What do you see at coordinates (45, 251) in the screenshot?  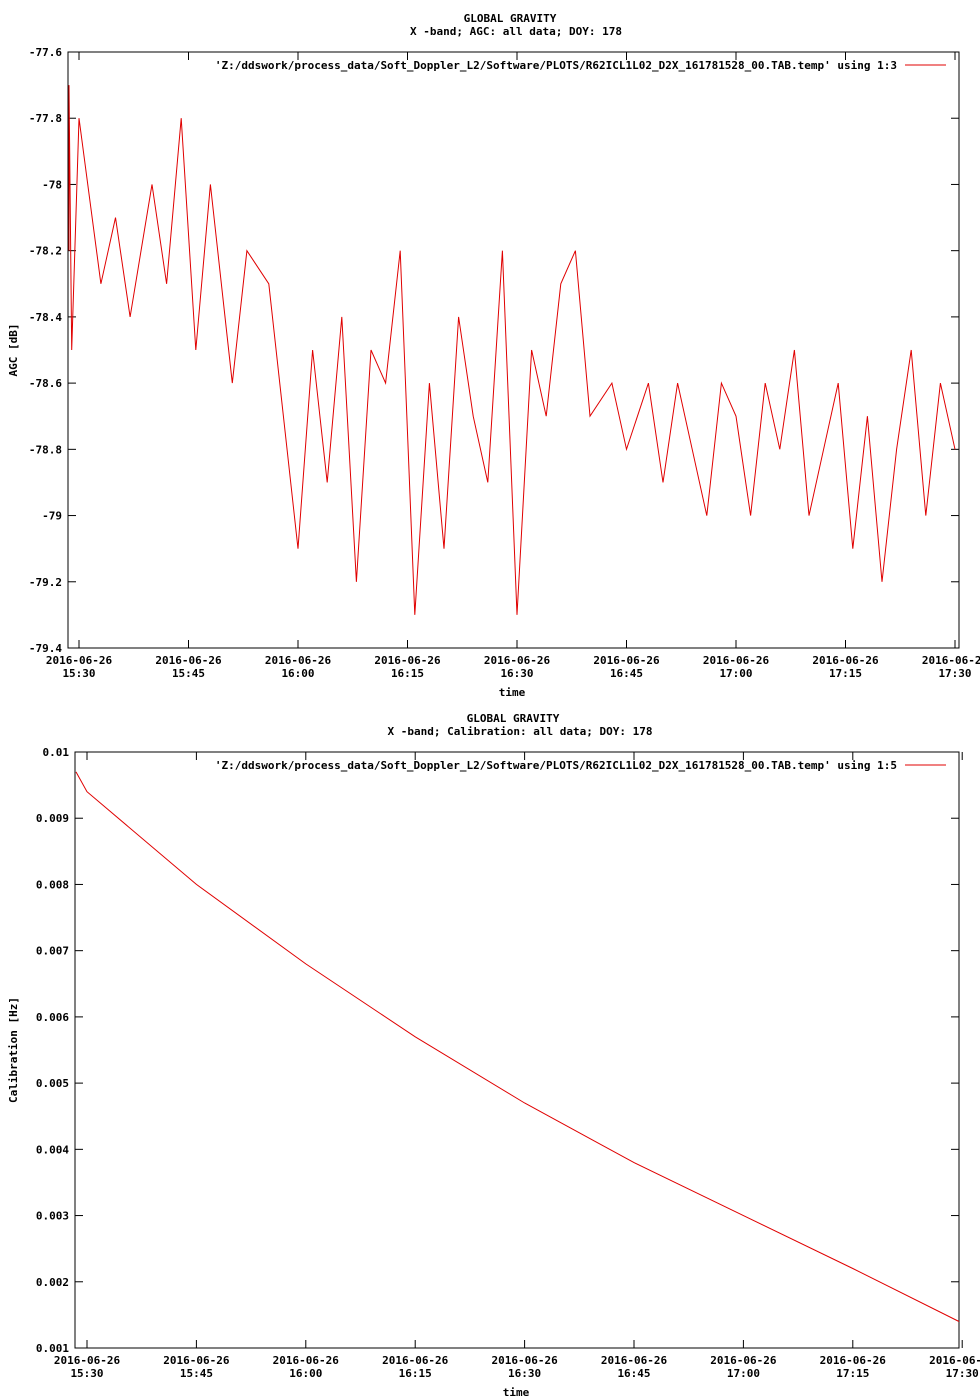 I see `y-tick-label: -78.2` at bounding box center [45, 251].